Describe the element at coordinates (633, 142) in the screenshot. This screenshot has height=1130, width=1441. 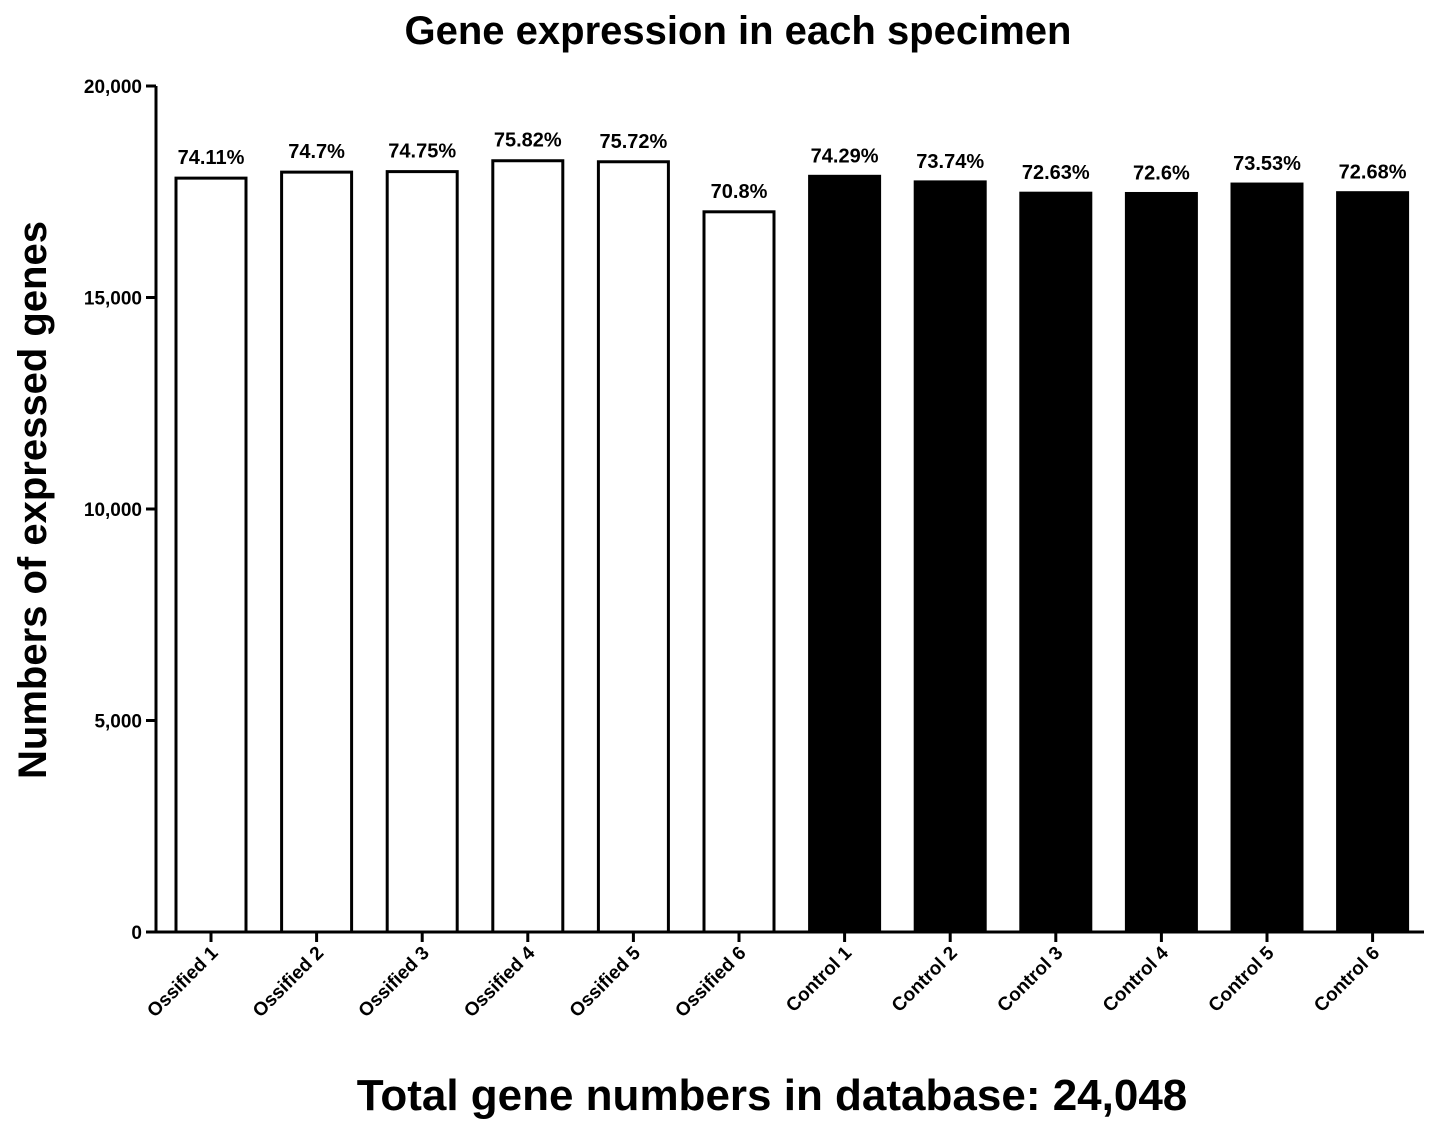
I see `data-label: 75.72%` at that location.